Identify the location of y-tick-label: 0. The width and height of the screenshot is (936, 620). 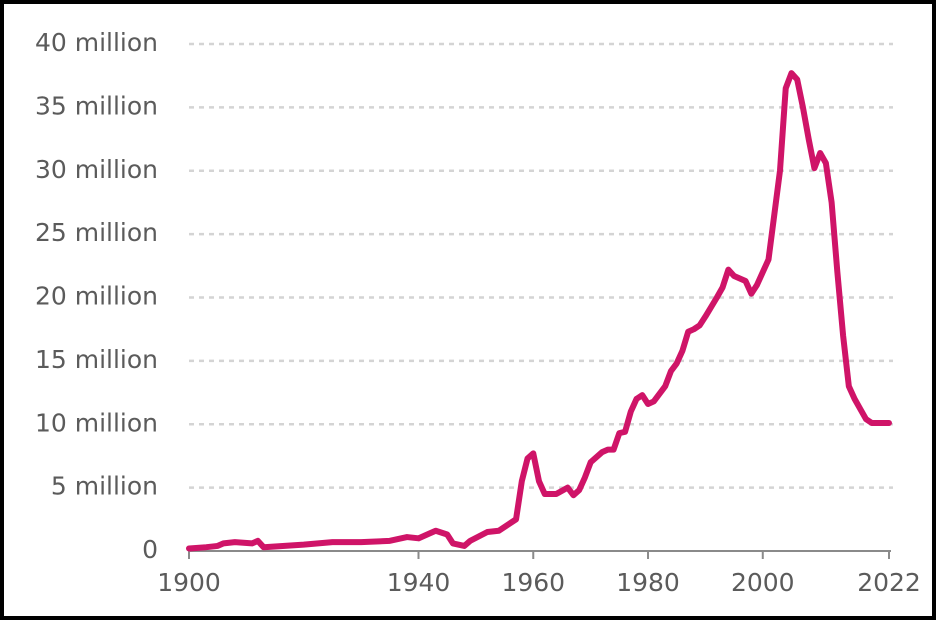
(150, 549).